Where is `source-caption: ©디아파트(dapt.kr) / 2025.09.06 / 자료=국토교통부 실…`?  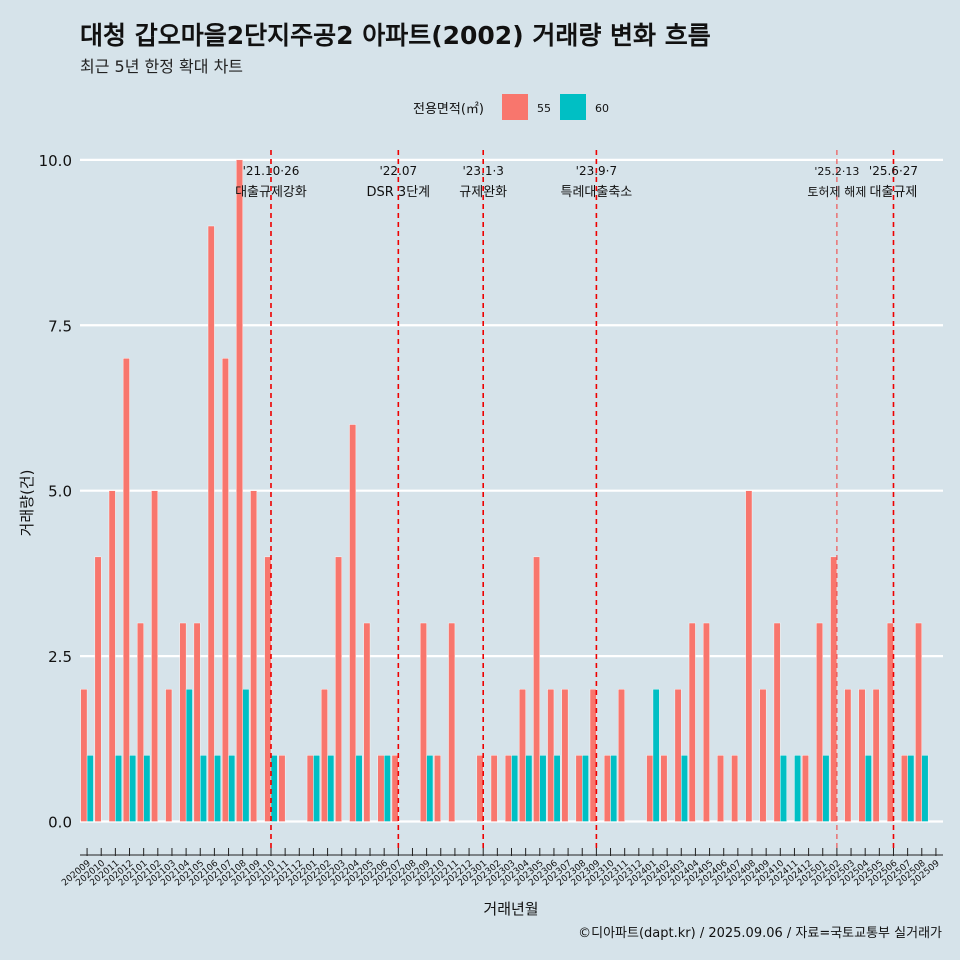 source-caption: ©디아파트(dapt.kr) / 2025.09.06 / 자료=국토교통부 실… is located at coordinates (760, 933).